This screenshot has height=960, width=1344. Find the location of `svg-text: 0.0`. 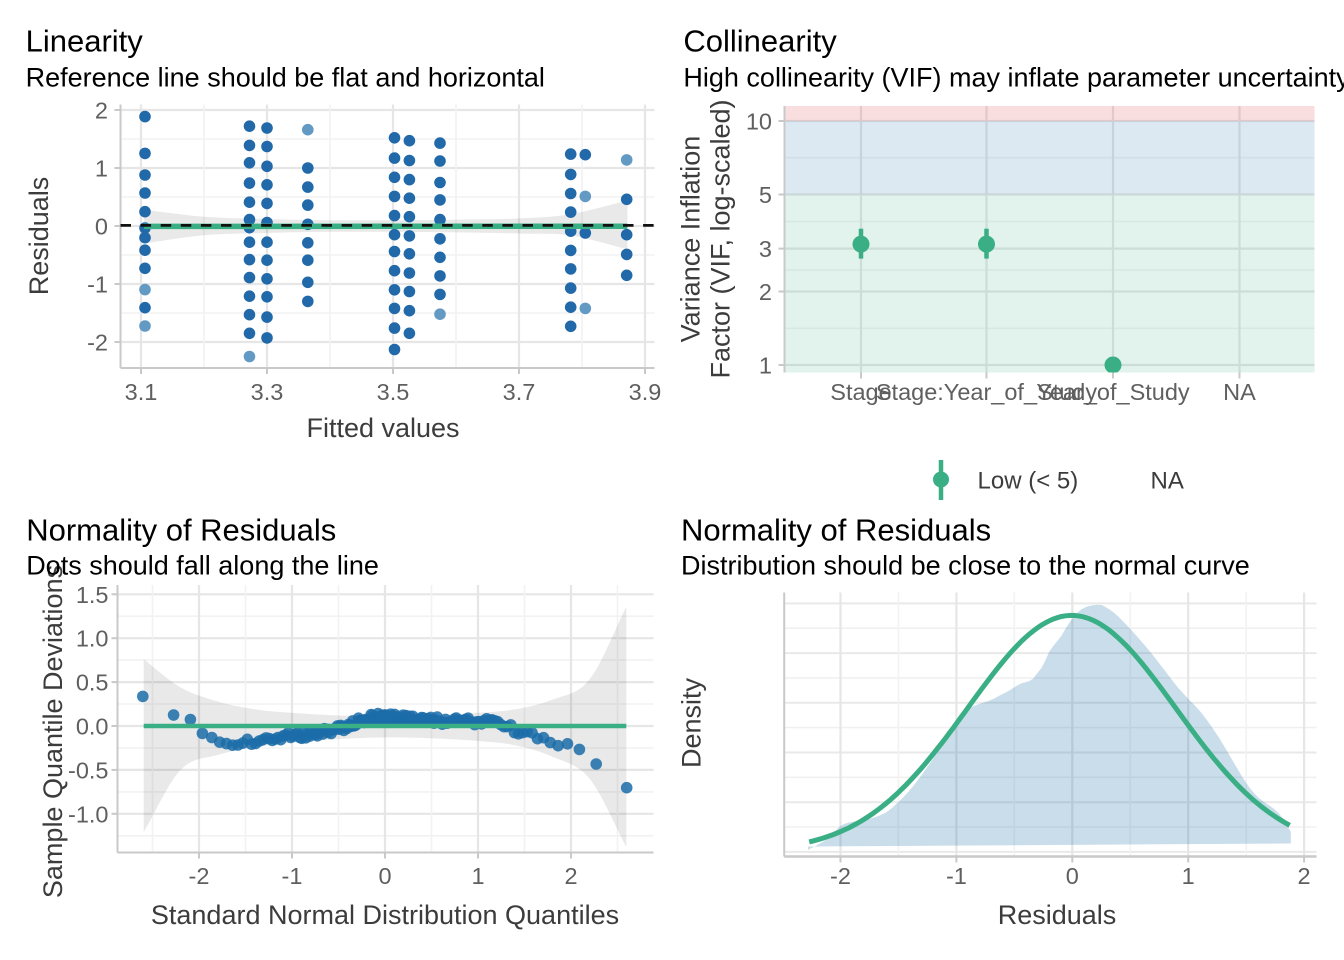

svg-text: 0.0 is located at coordinates (92, 727).